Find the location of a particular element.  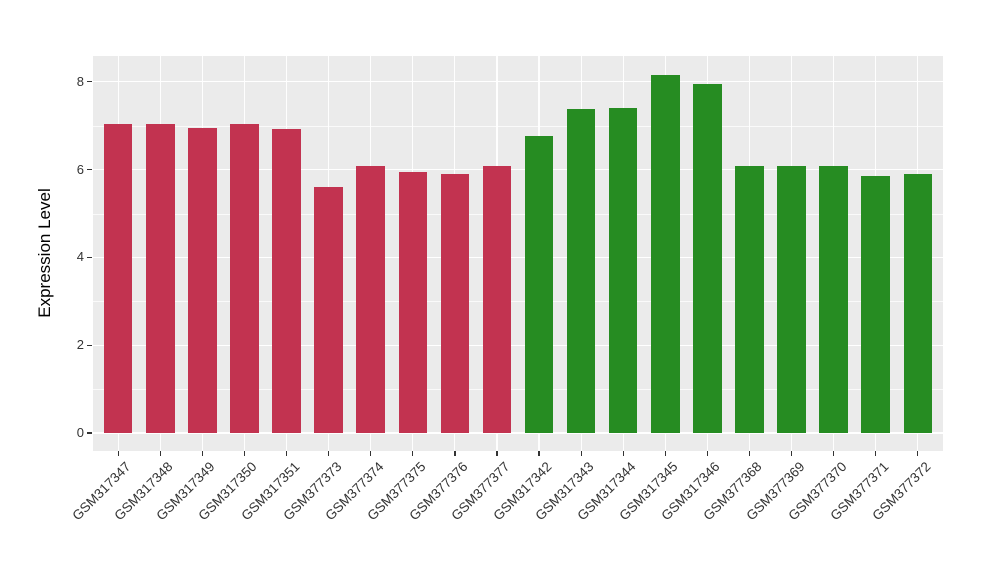

bar-GSM377374 is located at coordinates (370, 299).